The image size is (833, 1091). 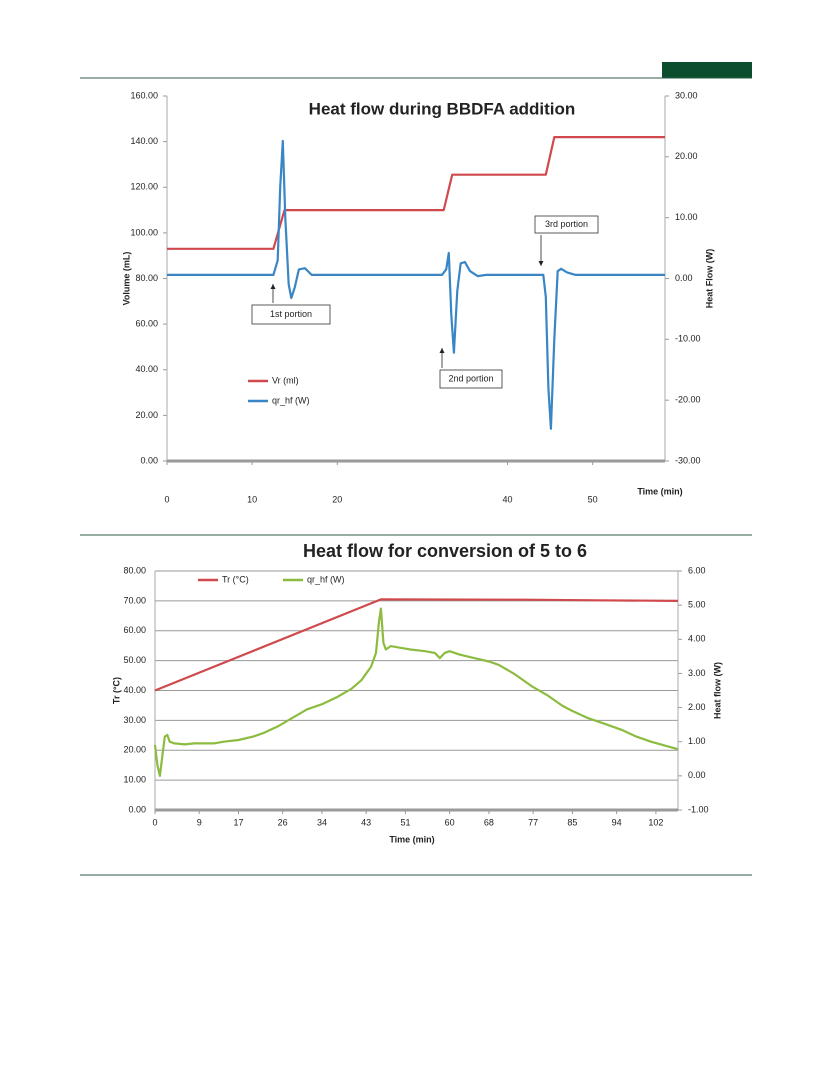 What do you see at coordinates (688, 339) in the screenshot?
I see `y2-tick-label: -10.00` at bounding box center [688, 339].